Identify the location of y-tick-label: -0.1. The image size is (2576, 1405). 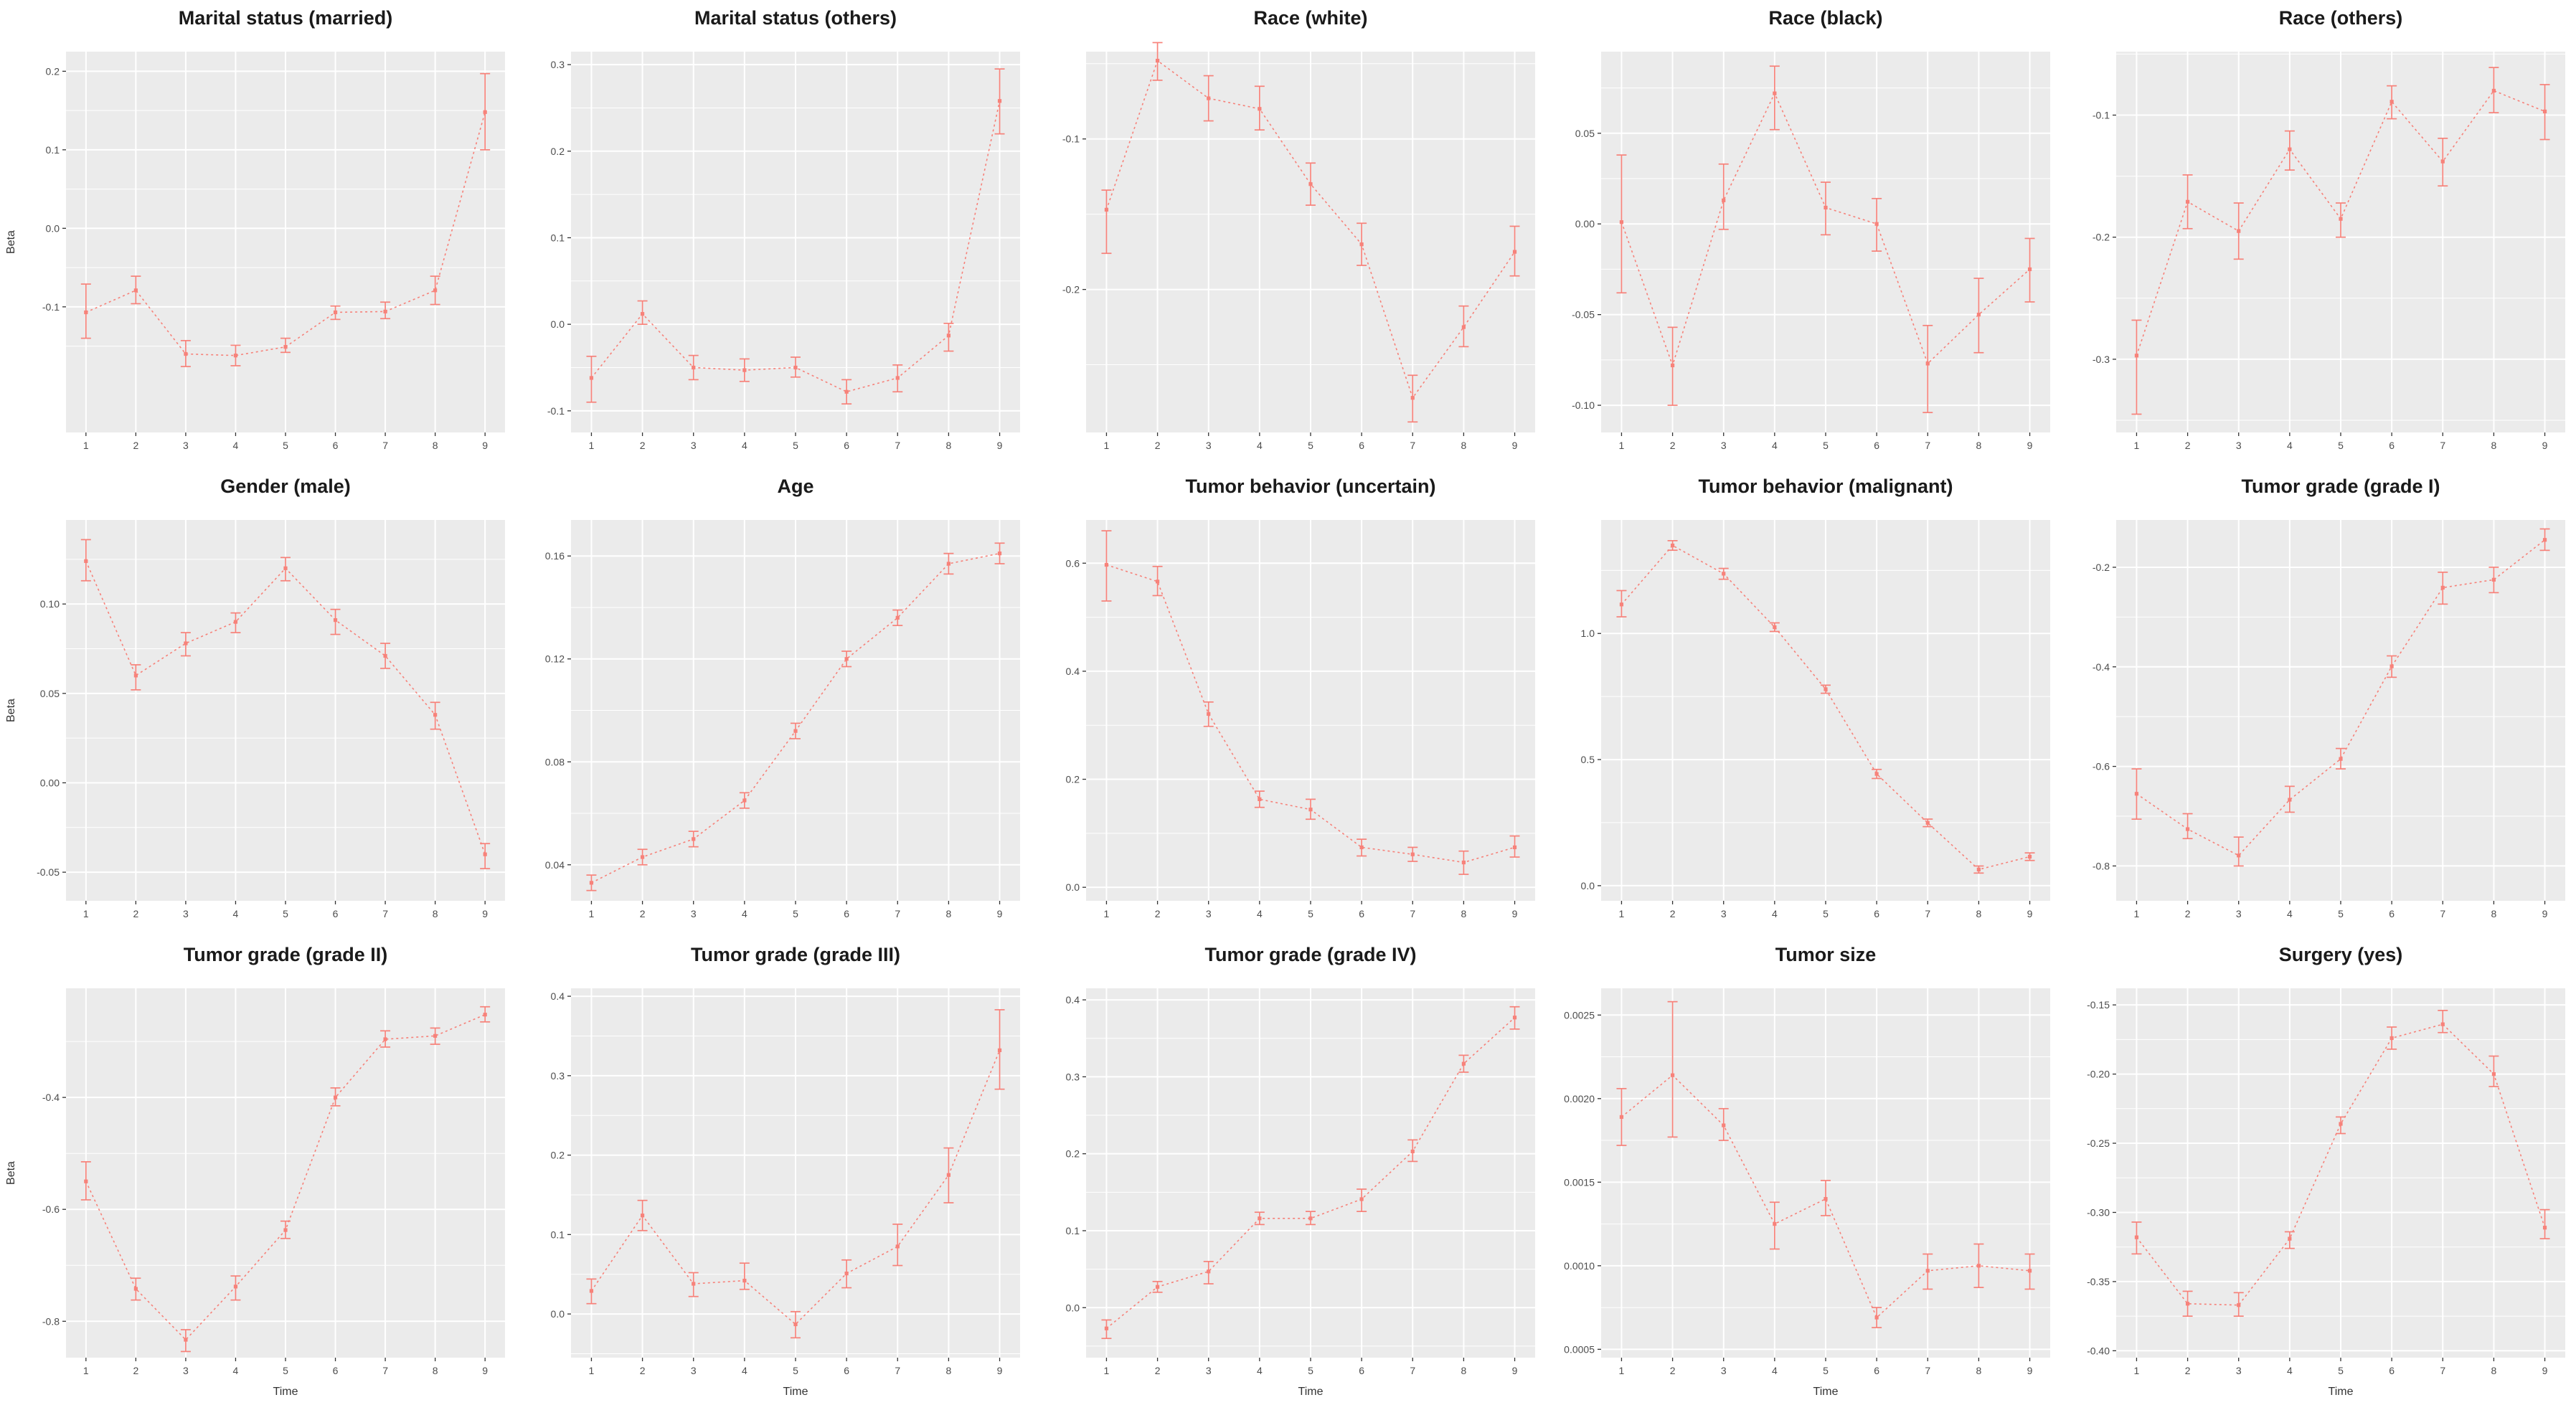
(2101, 115).